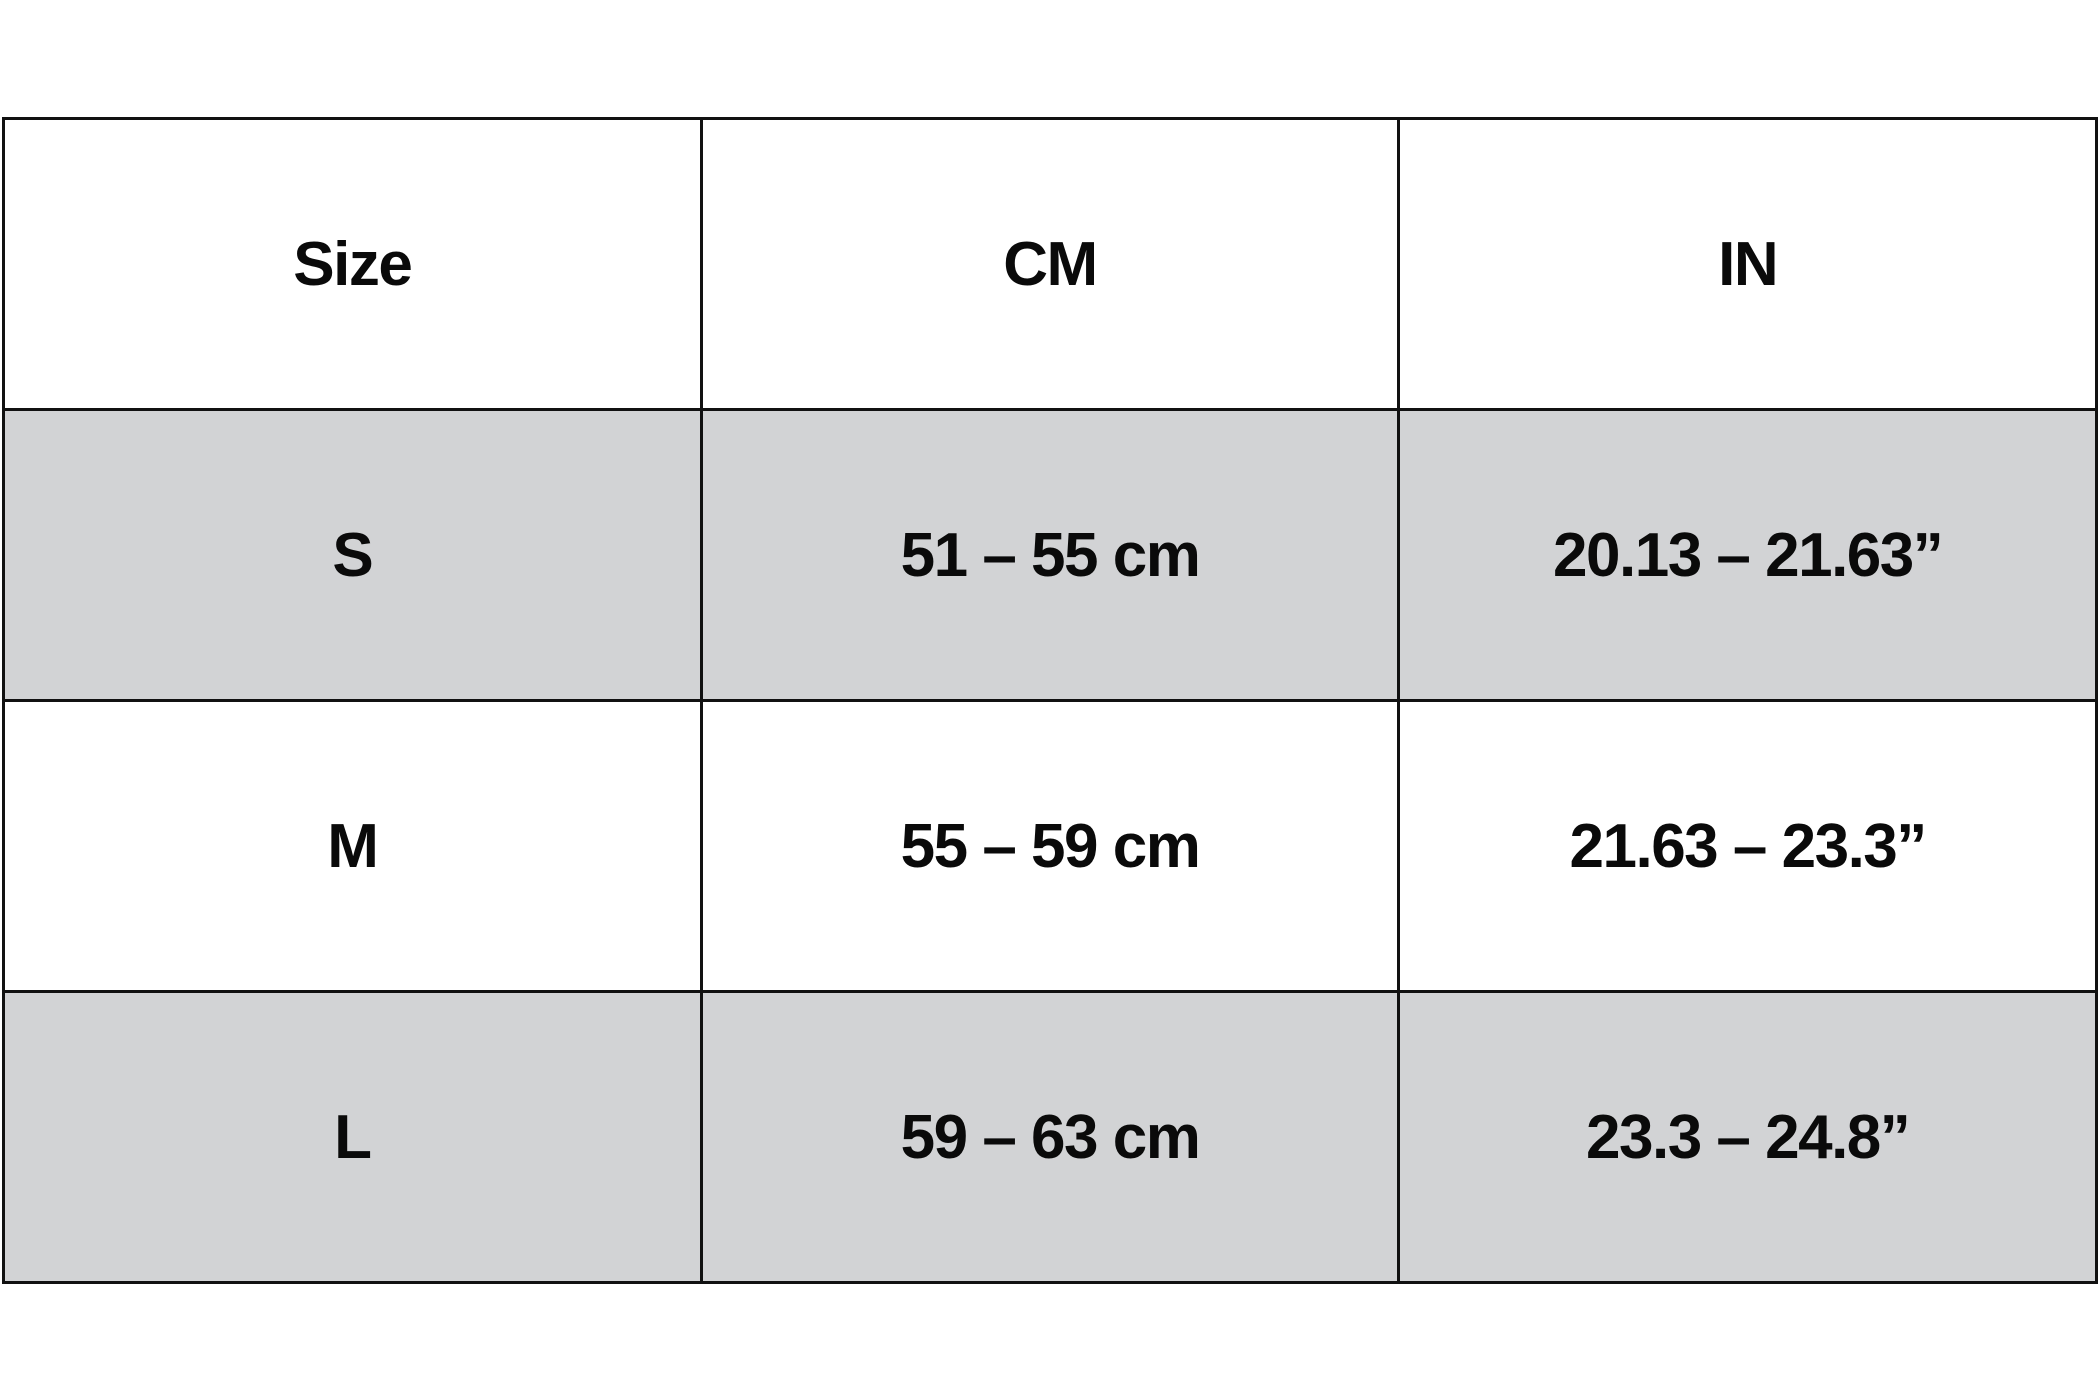 The image size is (2100, 1400). I want to click on cm-cell: 51 – 55 cm, so click(1050, 555).